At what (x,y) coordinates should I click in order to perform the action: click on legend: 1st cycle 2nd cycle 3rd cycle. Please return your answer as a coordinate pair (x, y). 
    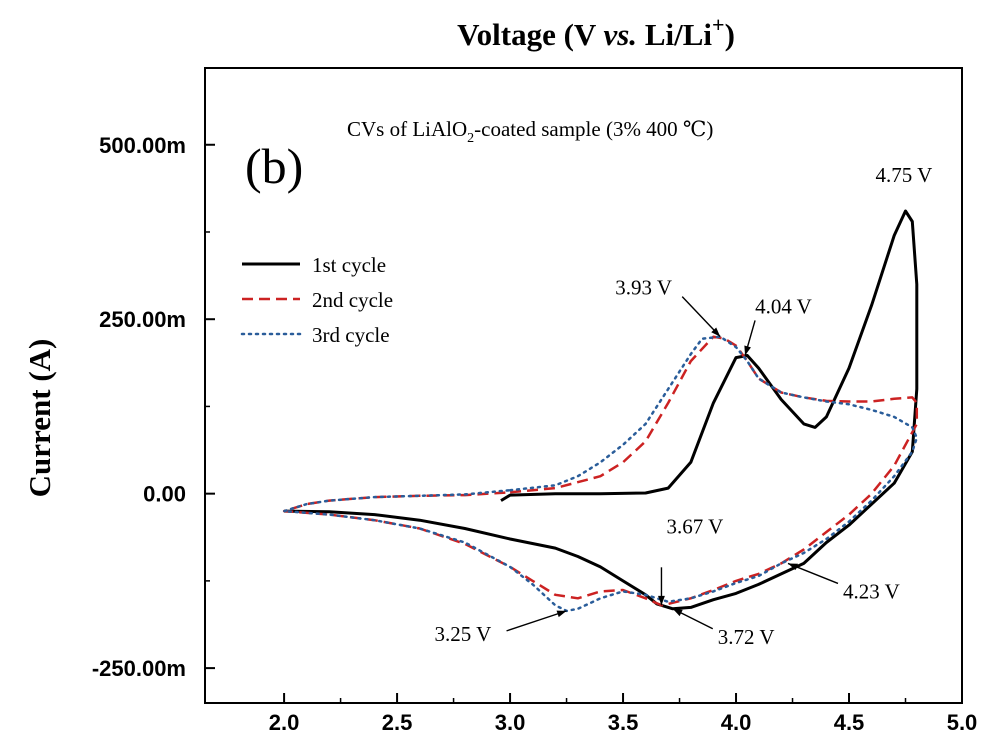
    Looking at the image, I should click on (316, 300).